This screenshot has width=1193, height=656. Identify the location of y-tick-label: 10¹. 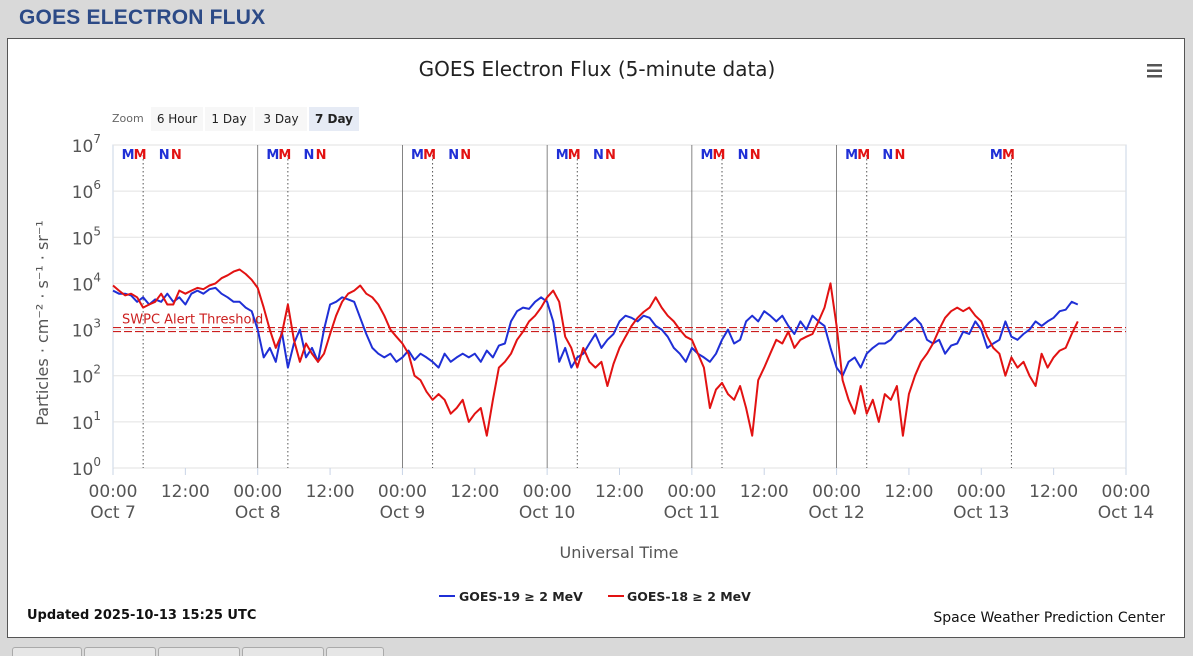
(86, 421).